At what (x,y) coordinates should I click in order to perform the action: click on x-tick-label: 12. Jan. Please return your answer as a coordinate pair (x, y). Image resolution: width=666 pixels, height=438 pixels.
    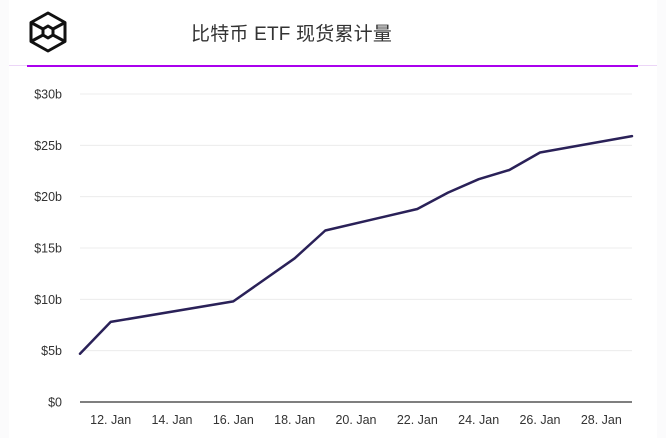
    Looking at the image, I should click on (110, 420).